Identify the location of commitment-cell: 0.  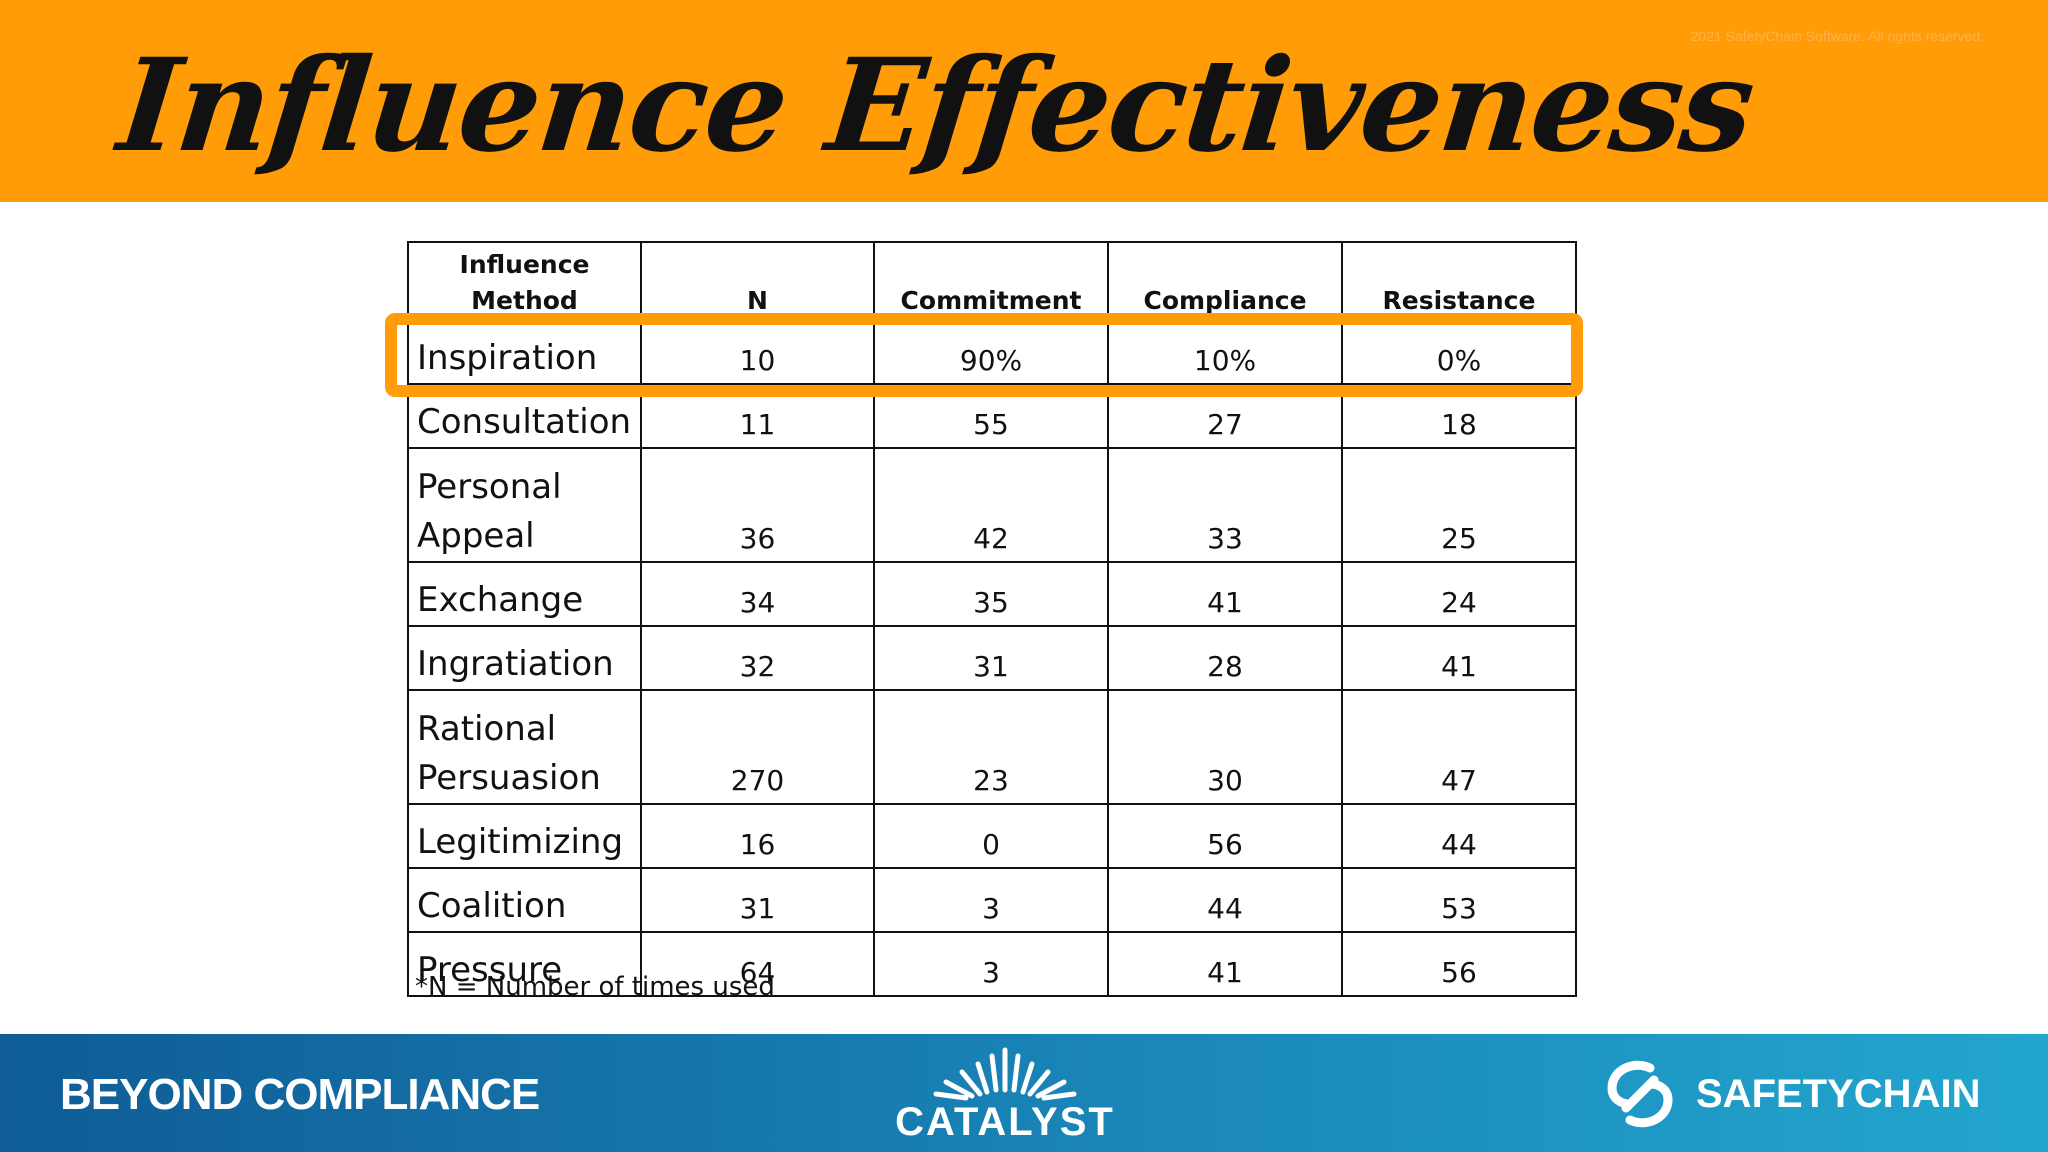
(991, 836).